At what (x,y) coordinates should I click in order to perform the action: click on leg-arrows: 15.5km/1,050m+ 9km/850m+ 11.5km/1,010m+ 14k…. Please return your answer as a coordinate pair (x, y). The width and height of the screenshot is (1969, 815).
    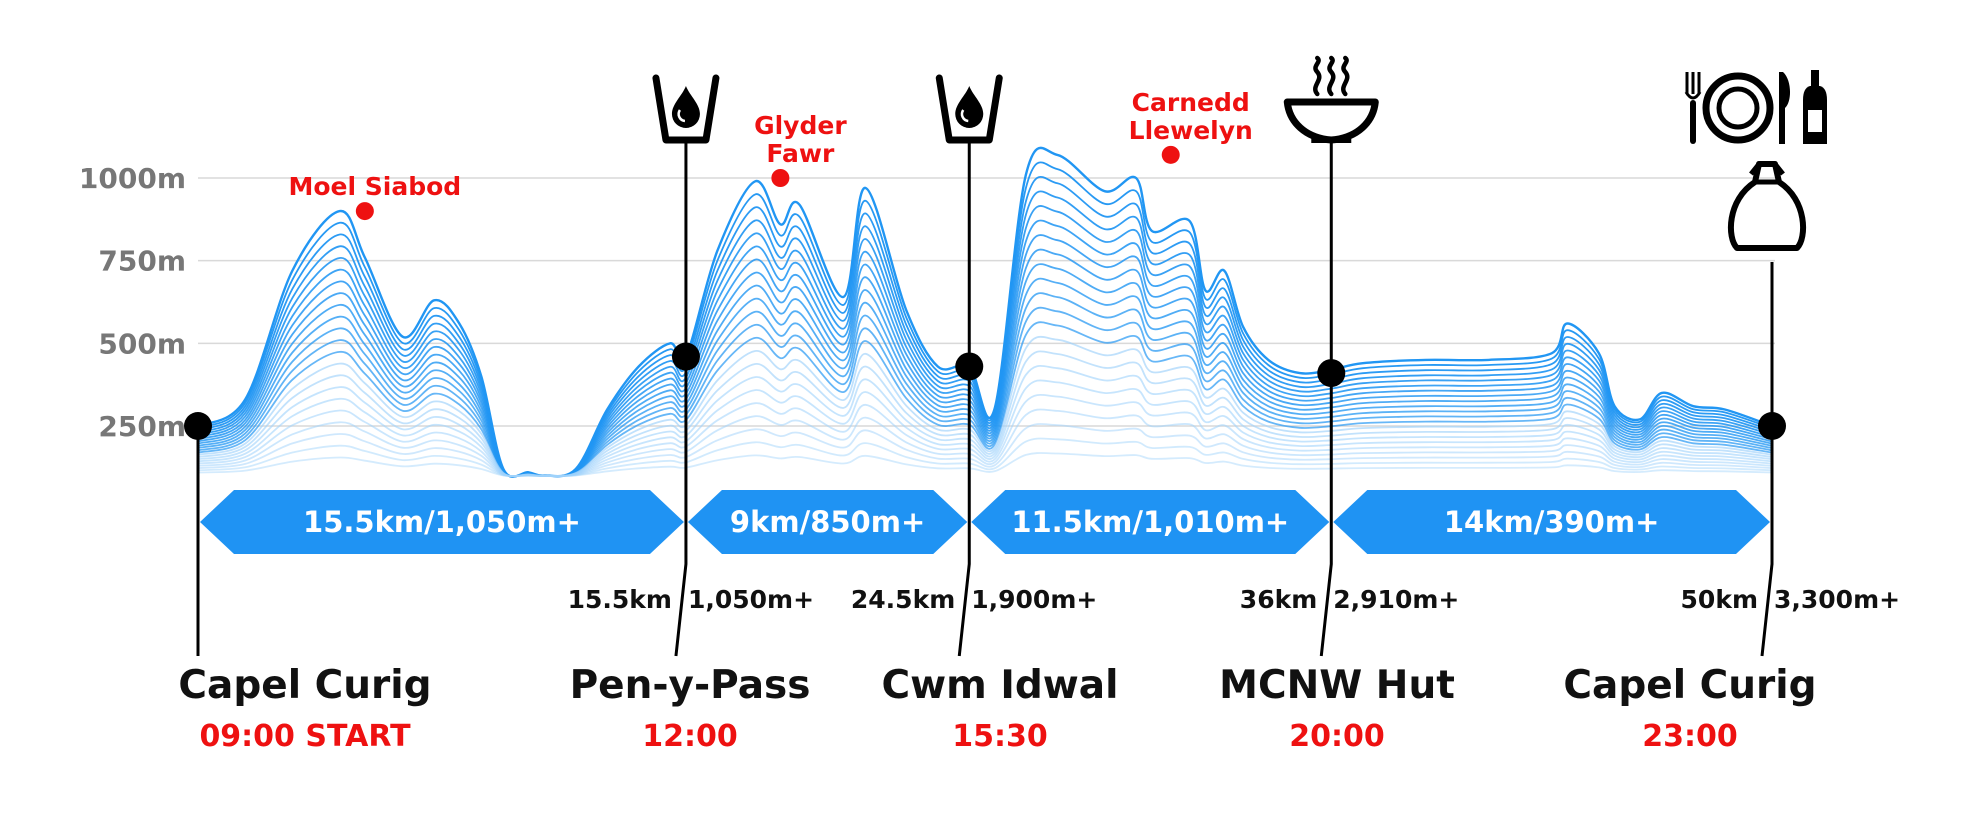
    Looking at the image, I should click on (985, 522).